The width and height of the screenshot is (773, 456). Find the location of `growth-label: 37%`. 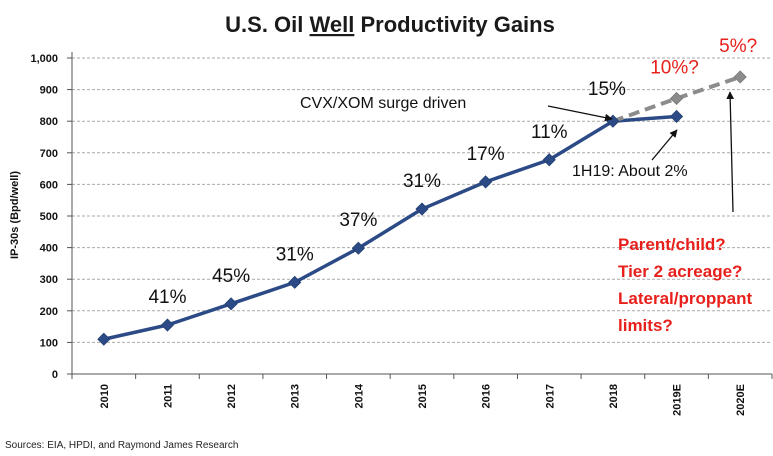

growth-label: 37% is located at coordinates (358, 220).